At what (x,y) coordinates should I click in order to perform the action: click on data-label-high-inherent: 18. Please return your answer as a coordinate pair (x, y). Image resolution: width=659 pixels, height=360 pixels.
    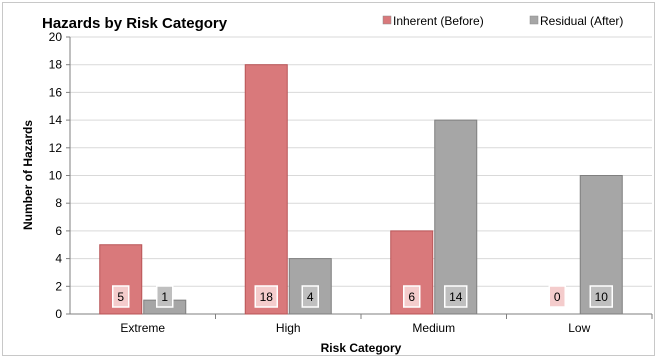
    Looking at the image, I should click on (267, 297).